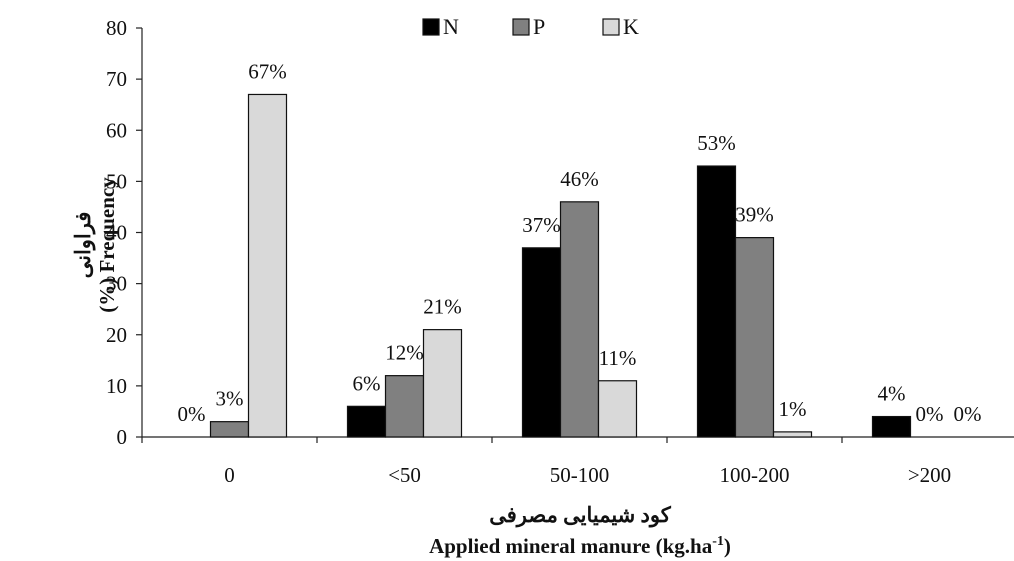 This screenshot has height=561, width=1014. I want to click on legend-swatch-k, so click(611, 27).